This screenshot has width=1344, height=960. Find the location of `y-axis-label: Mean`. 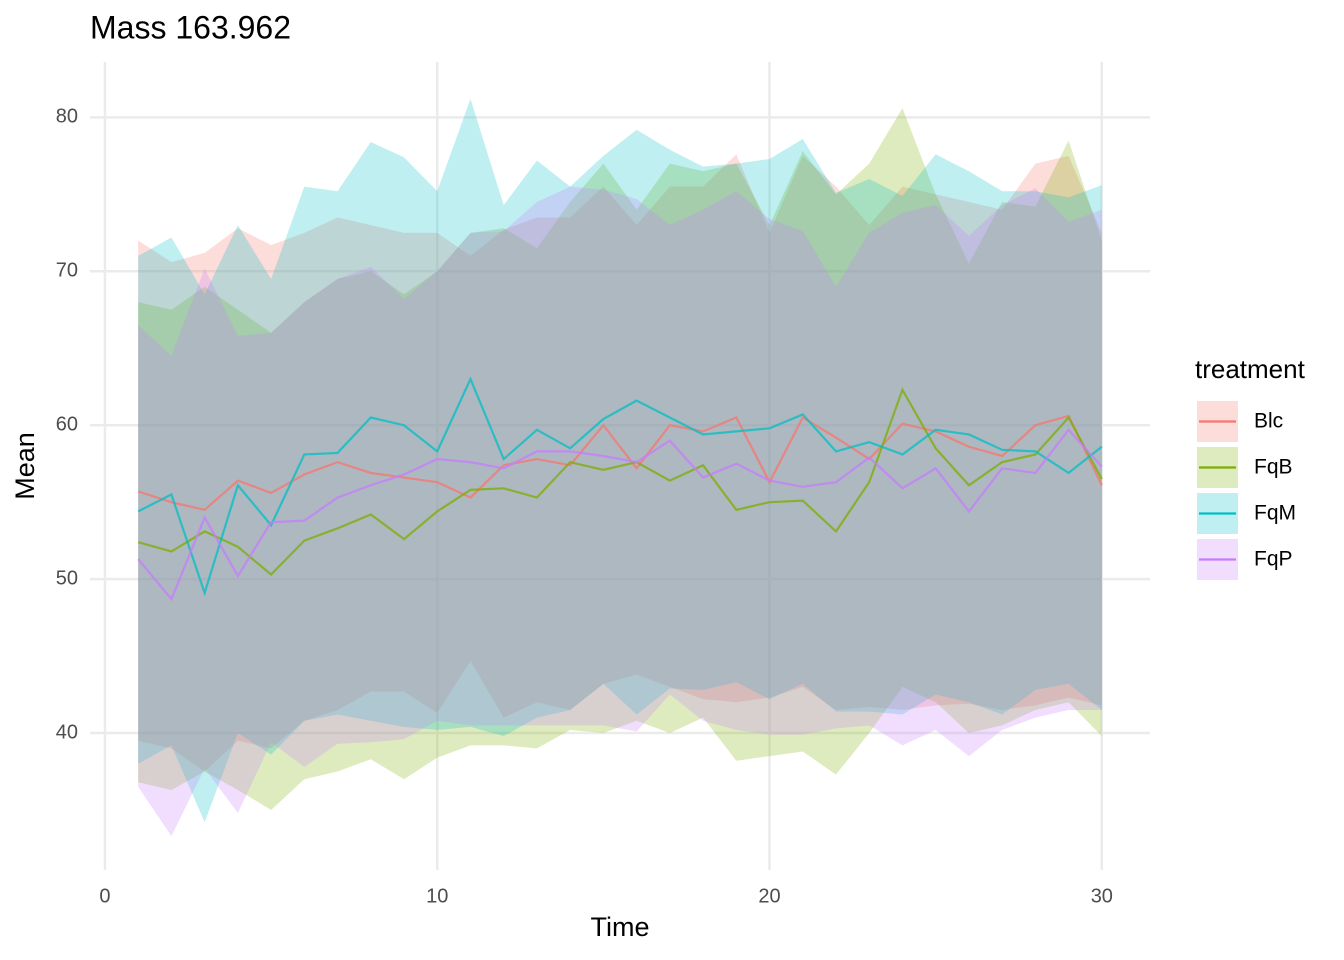

y-axis-label: Mean is located at coordinates (25, 466).